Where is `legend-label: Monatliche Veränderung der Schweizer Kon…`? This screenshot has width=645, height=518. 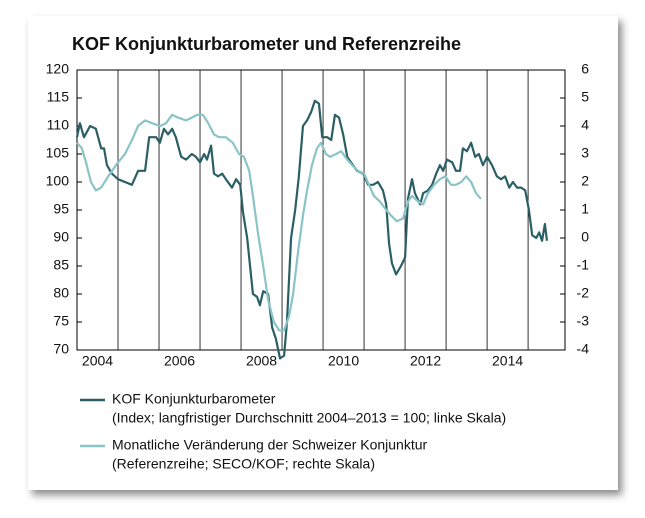 legend-label: Monatliche Veränderung der Schweizer Kon… is located at coordinates (270, 445).